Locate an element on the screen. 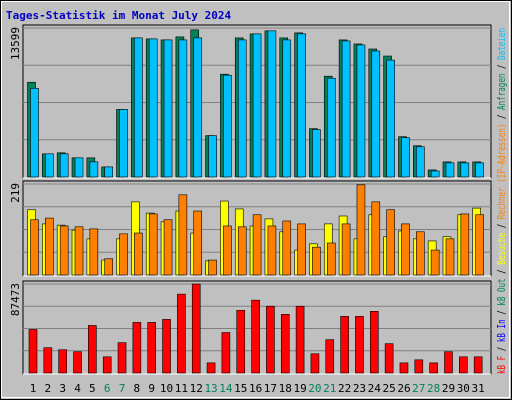  x-tick-label: 1 is located at coordinates (33, 388).